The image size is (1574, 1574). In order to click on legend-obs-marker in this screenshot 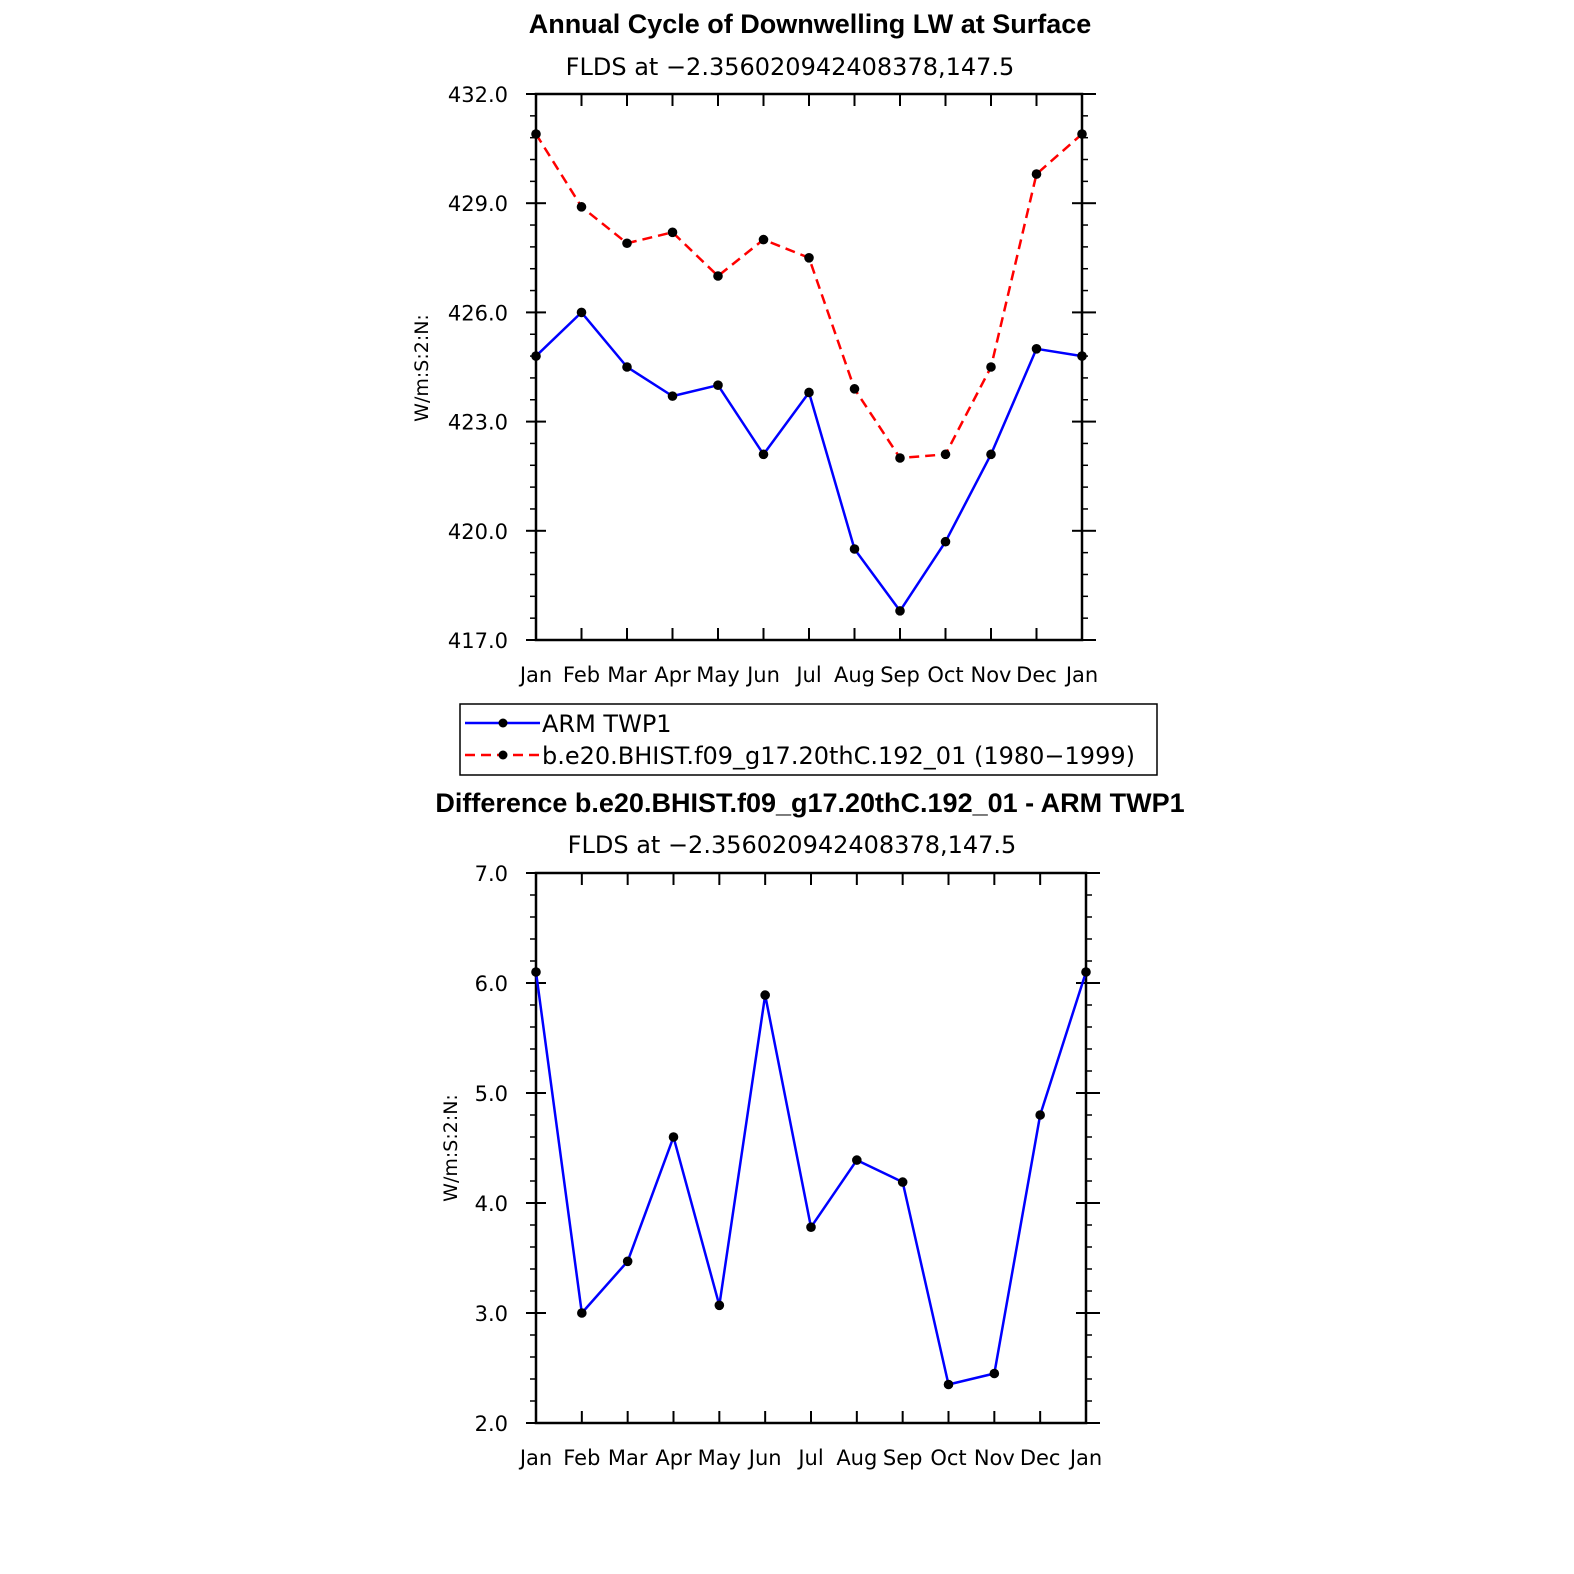, I will do `click(503, 723)`.